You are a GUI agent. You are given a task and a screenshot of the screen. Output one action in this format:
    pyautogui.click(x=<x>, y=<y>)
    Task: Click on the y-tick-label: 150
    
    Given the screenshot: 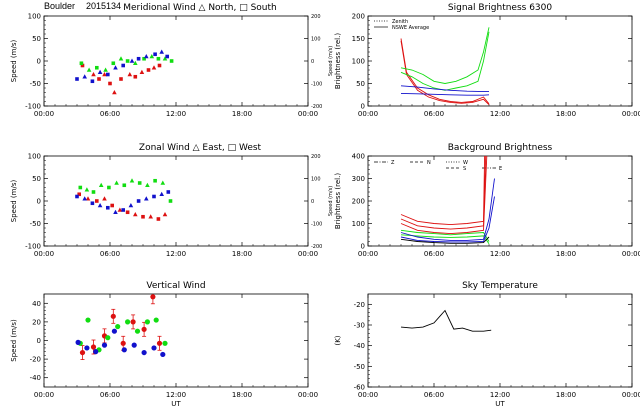 What is the action you would take?
    pyautogui.click(x=358, y=39)
    